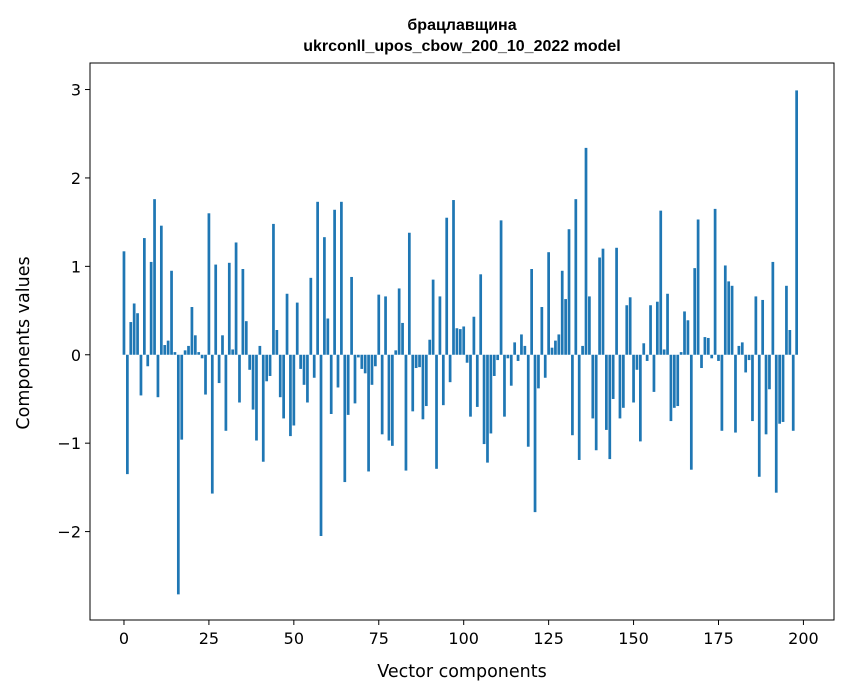 The height and width of the screenshot is (696, 847). What do you see at coordinates (463, 638) in the screenshot?
I see `x-tick-label-100: 100` at bounding box center [463, 638].